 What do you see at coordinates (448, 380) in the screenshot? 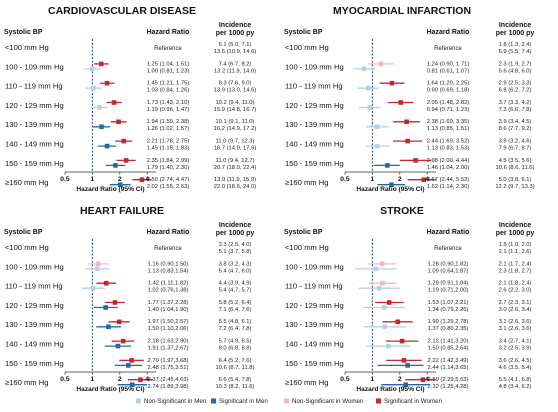
I see `hr-value-women: 3.59 (2.29,5.63)` at bounding box center [448, 380].